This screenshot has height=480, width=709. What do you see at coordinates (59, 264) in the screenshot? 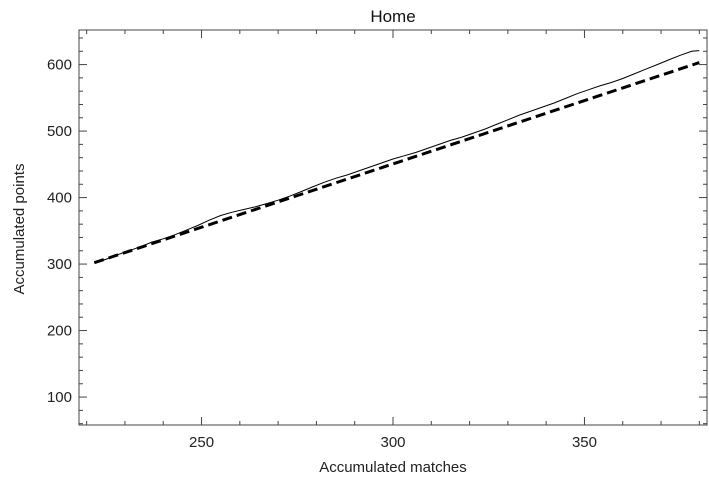
I see `y-tick-label: 300` at bounding box center [59, 264].